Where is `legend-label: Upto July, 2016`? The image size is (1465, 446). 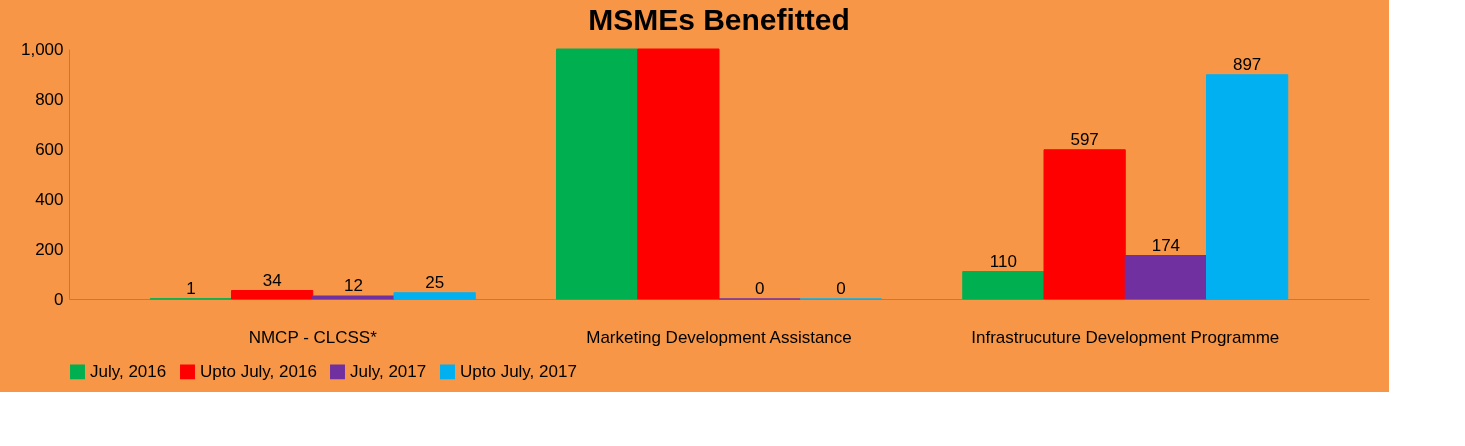
legend-label: Upto July, 2016 is located at coordinates (258, 371).